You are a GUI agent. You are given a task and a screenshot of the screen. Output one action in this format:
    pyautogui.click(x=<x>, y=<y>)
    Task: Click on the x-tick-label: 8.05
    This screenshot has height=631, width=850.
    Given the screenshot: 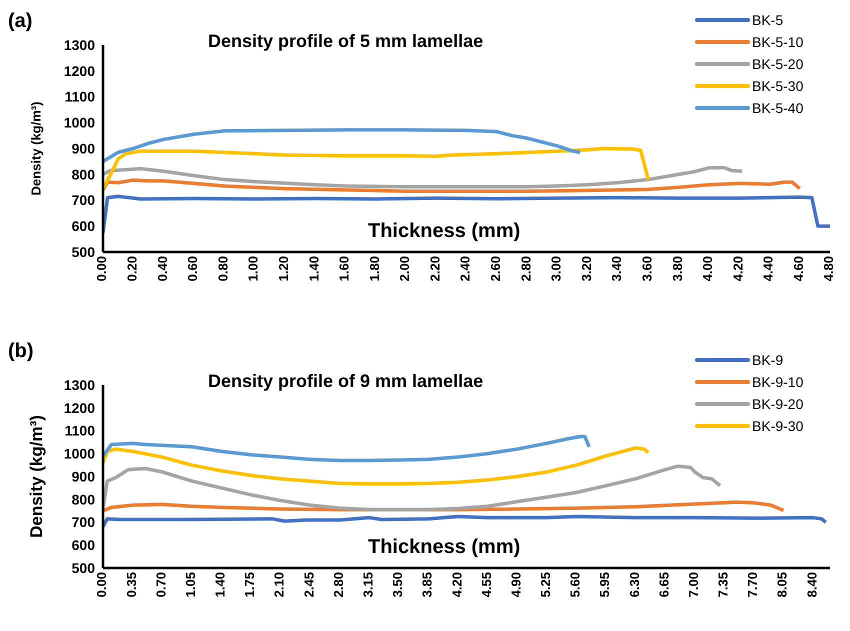 What is the action you would take?
    pyautogui.click(x=782, y=585)
    